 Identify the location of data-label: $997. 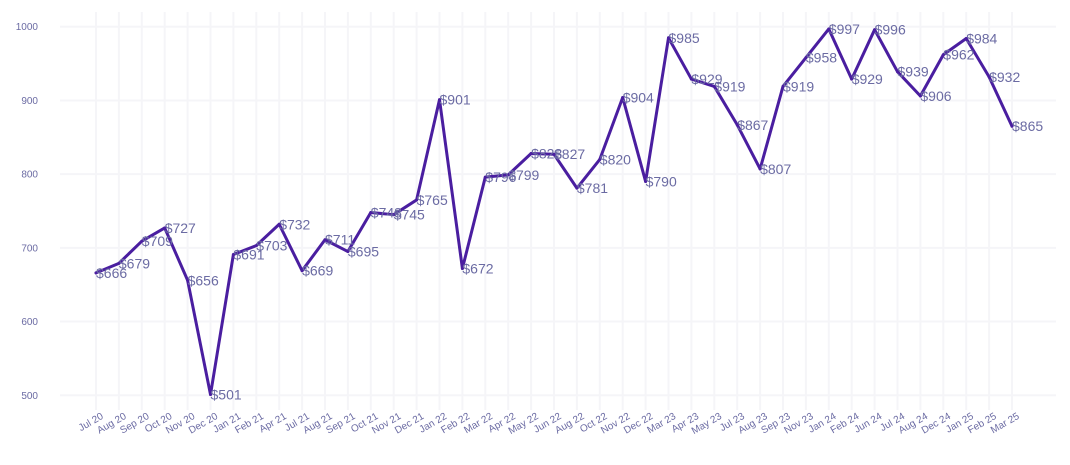
(844, 29).